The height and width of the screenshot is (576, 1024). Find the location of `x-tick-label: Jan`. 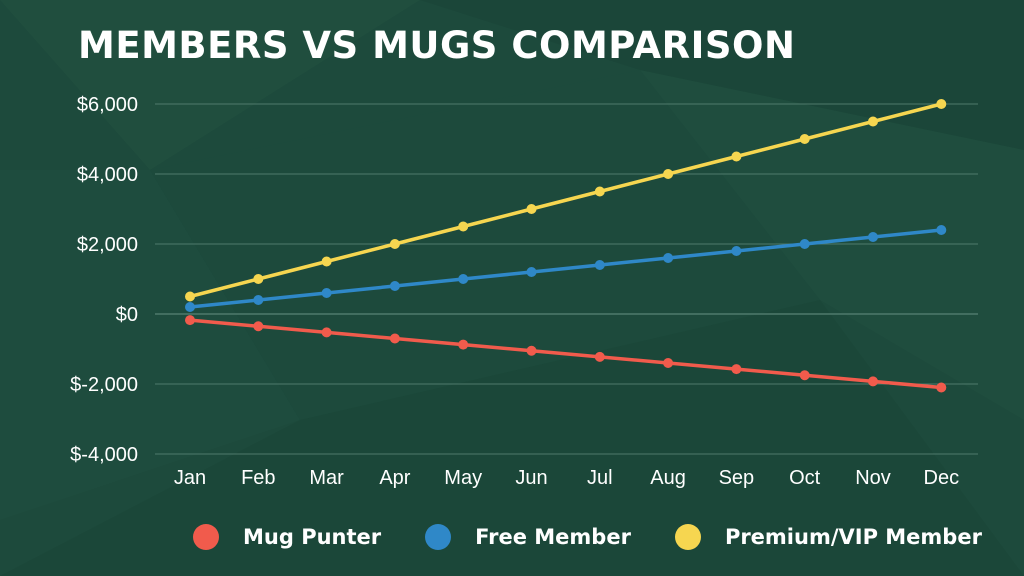

x-tick-label: Jan is located at coordinates (190, 478).